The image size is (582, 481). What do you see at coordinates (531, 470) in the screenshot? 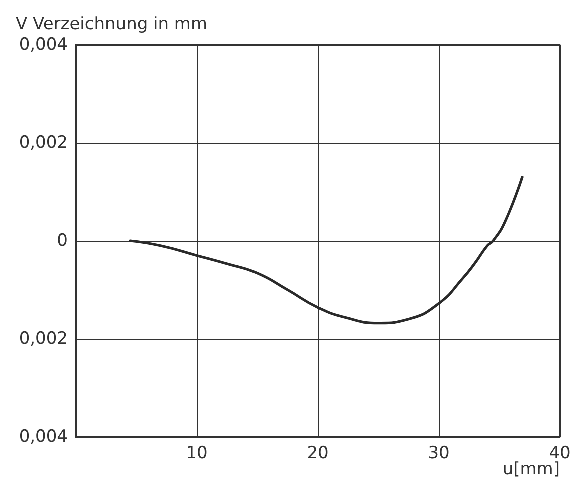
I see `x-axis-title: u[mm]` at bounding box center [531, 470].